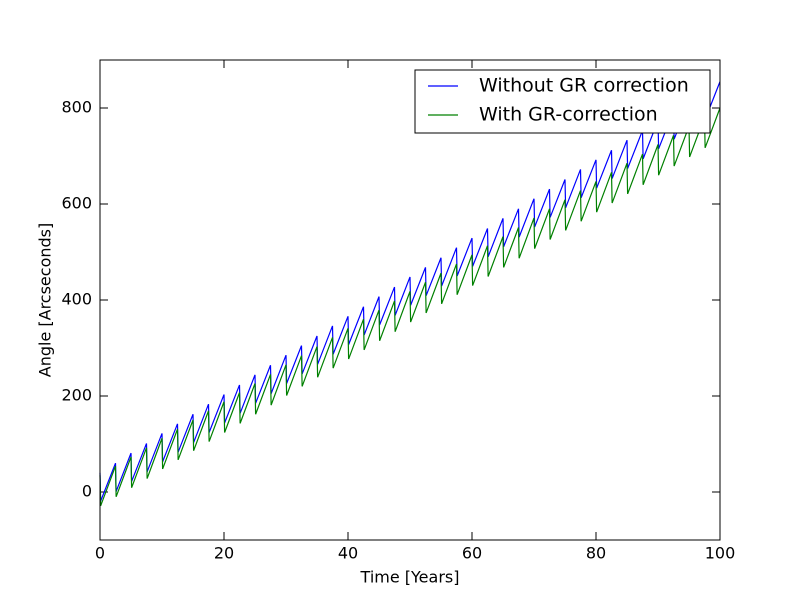 The width and height of the screenshot is (800, 600). Describe the element at coordinates (76, 395) in the screenshot. I see `y-tick-label: 200` at that location.